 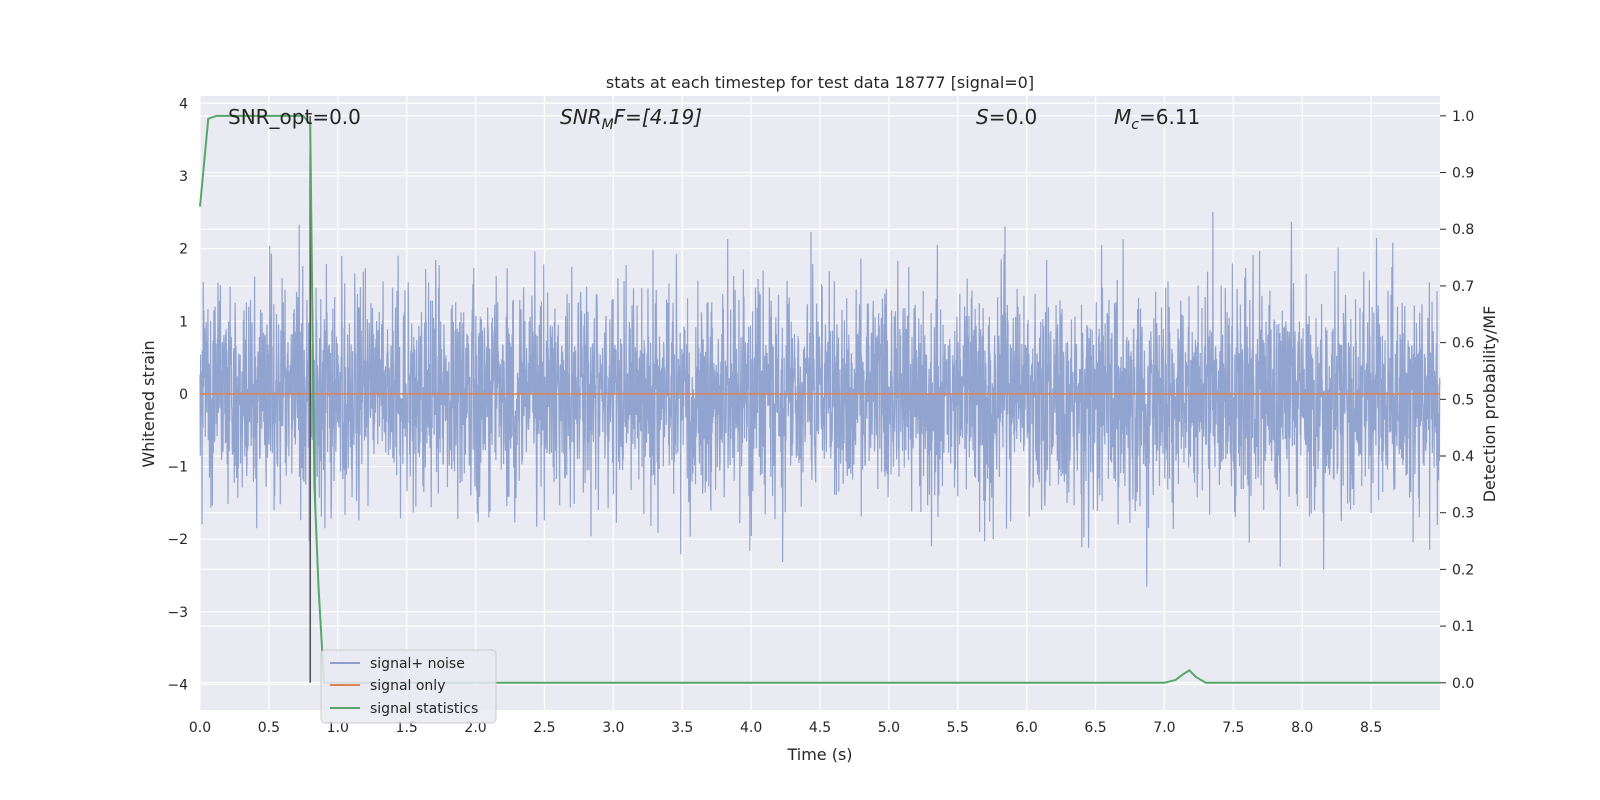 What do you see at coordinates (1027, 728) in the screenshot?
I see `x-tick-label: 6.0` at bounding box center [1027, 728].